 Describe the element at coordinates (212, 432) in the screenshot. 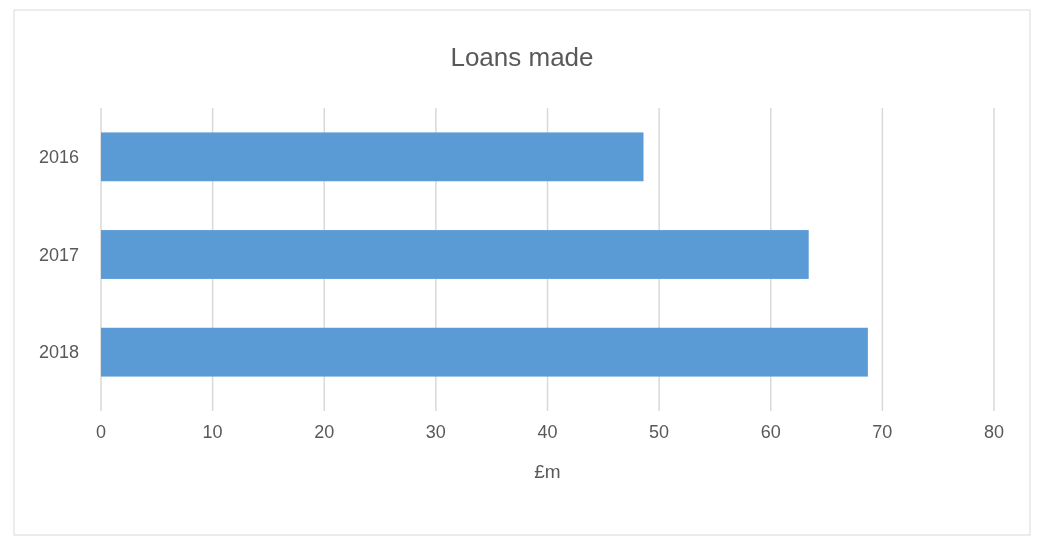

I see `x-tick-label: 10` at that location.